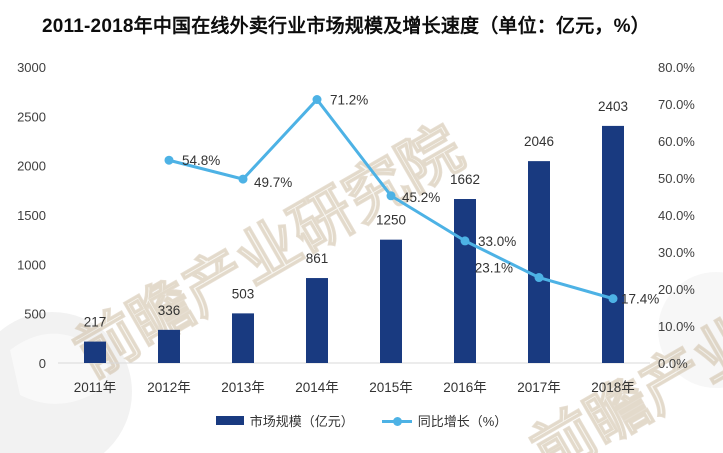 The height and width of the screenshot is (453, 723). Describe the element at coordinates (676, 178) in the screenshot. I see `right-axis-tick-50.0%: 50.0%` at that location.